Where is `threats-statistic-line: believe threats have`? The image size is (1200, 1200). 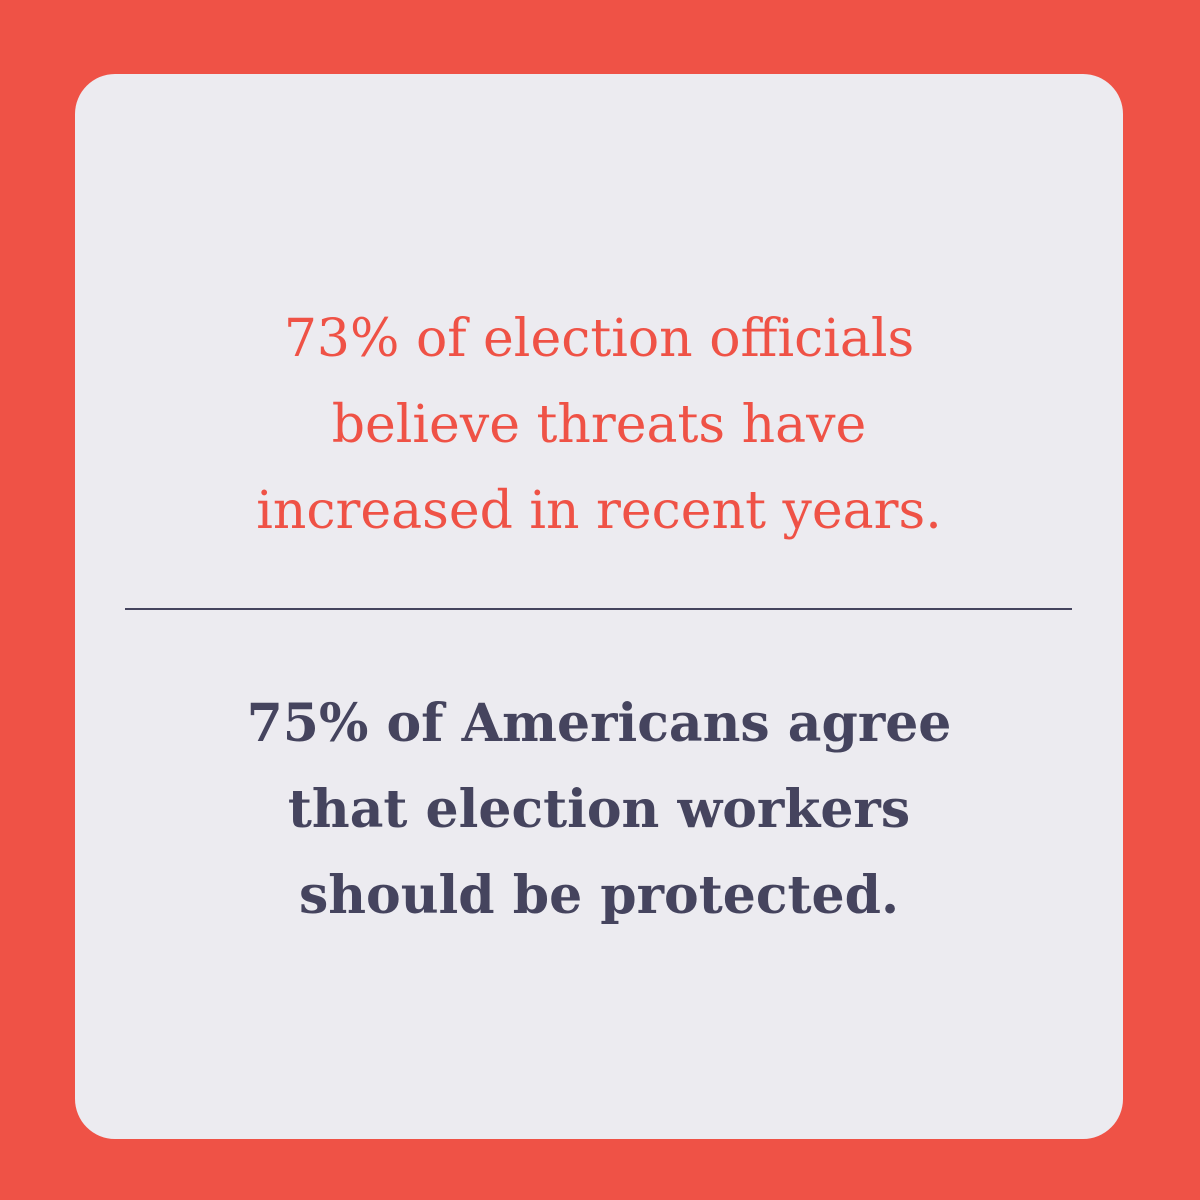 threats-statistic-line: believe threats have is located at coordinates (599, 425).